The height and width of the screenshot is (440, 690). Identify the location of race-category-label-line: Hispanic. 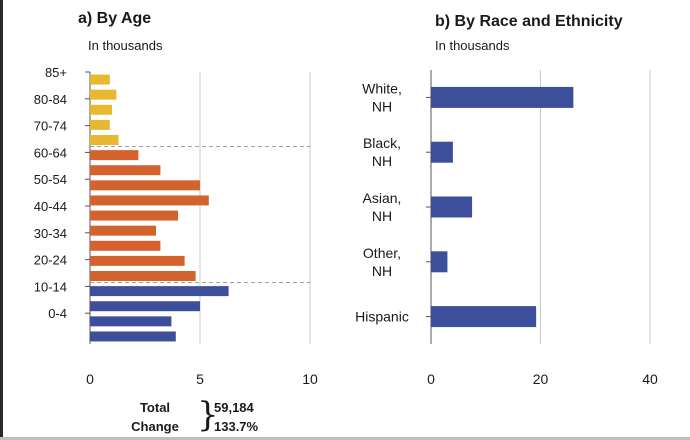
(382, 317).